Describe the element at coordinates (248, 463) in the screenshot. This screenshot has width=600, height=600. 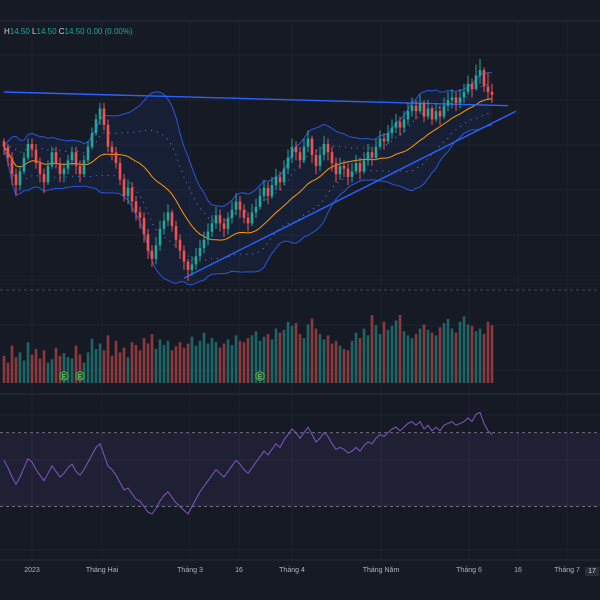
I see `rsi-line` at that location.